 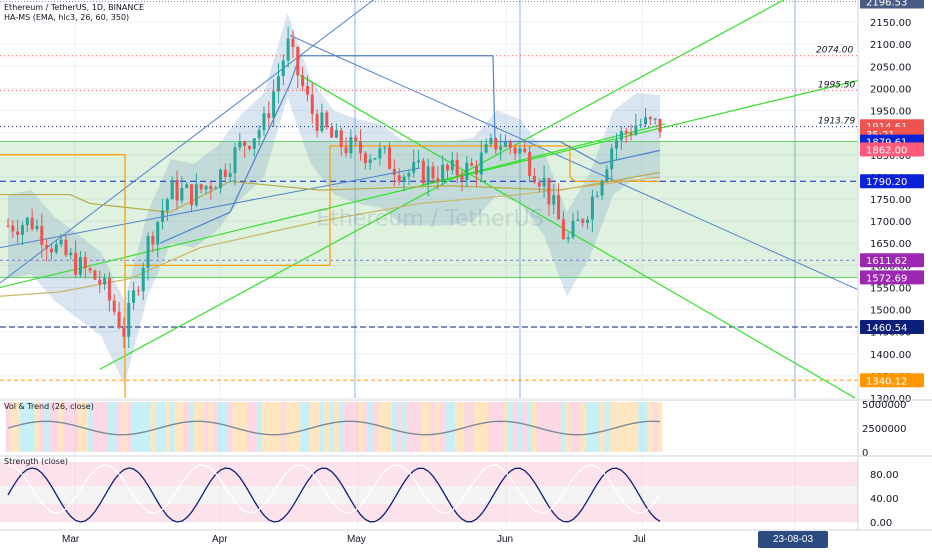 What do you see at coordinates (886, 261) in the screenshot?
I see `price-badge-label: 1611.62` at bounding box center [886, 261].